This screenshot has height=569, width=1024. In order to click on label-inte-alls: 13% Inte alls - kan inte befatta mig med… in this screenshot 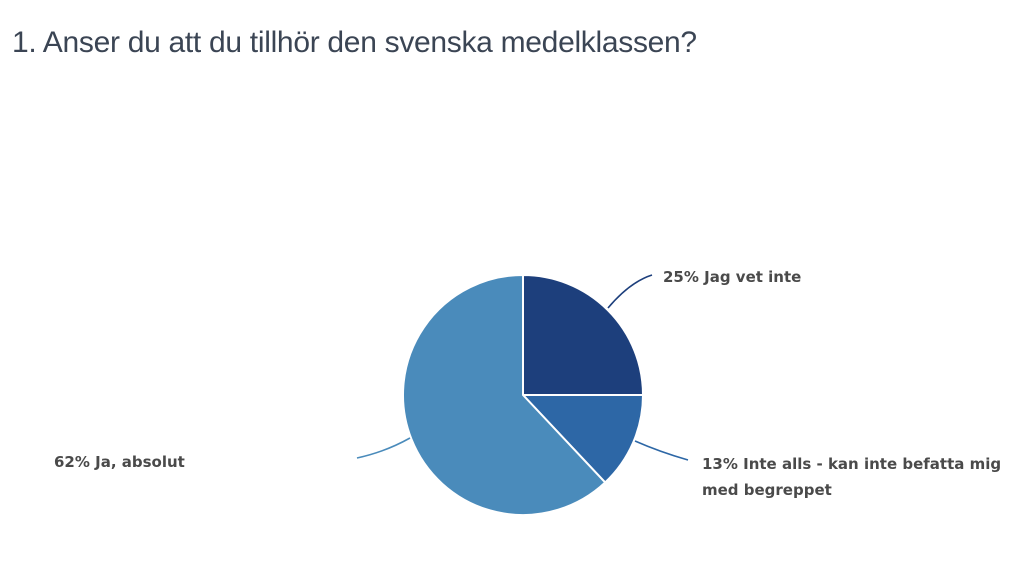, I will do `click(852, 477)`.